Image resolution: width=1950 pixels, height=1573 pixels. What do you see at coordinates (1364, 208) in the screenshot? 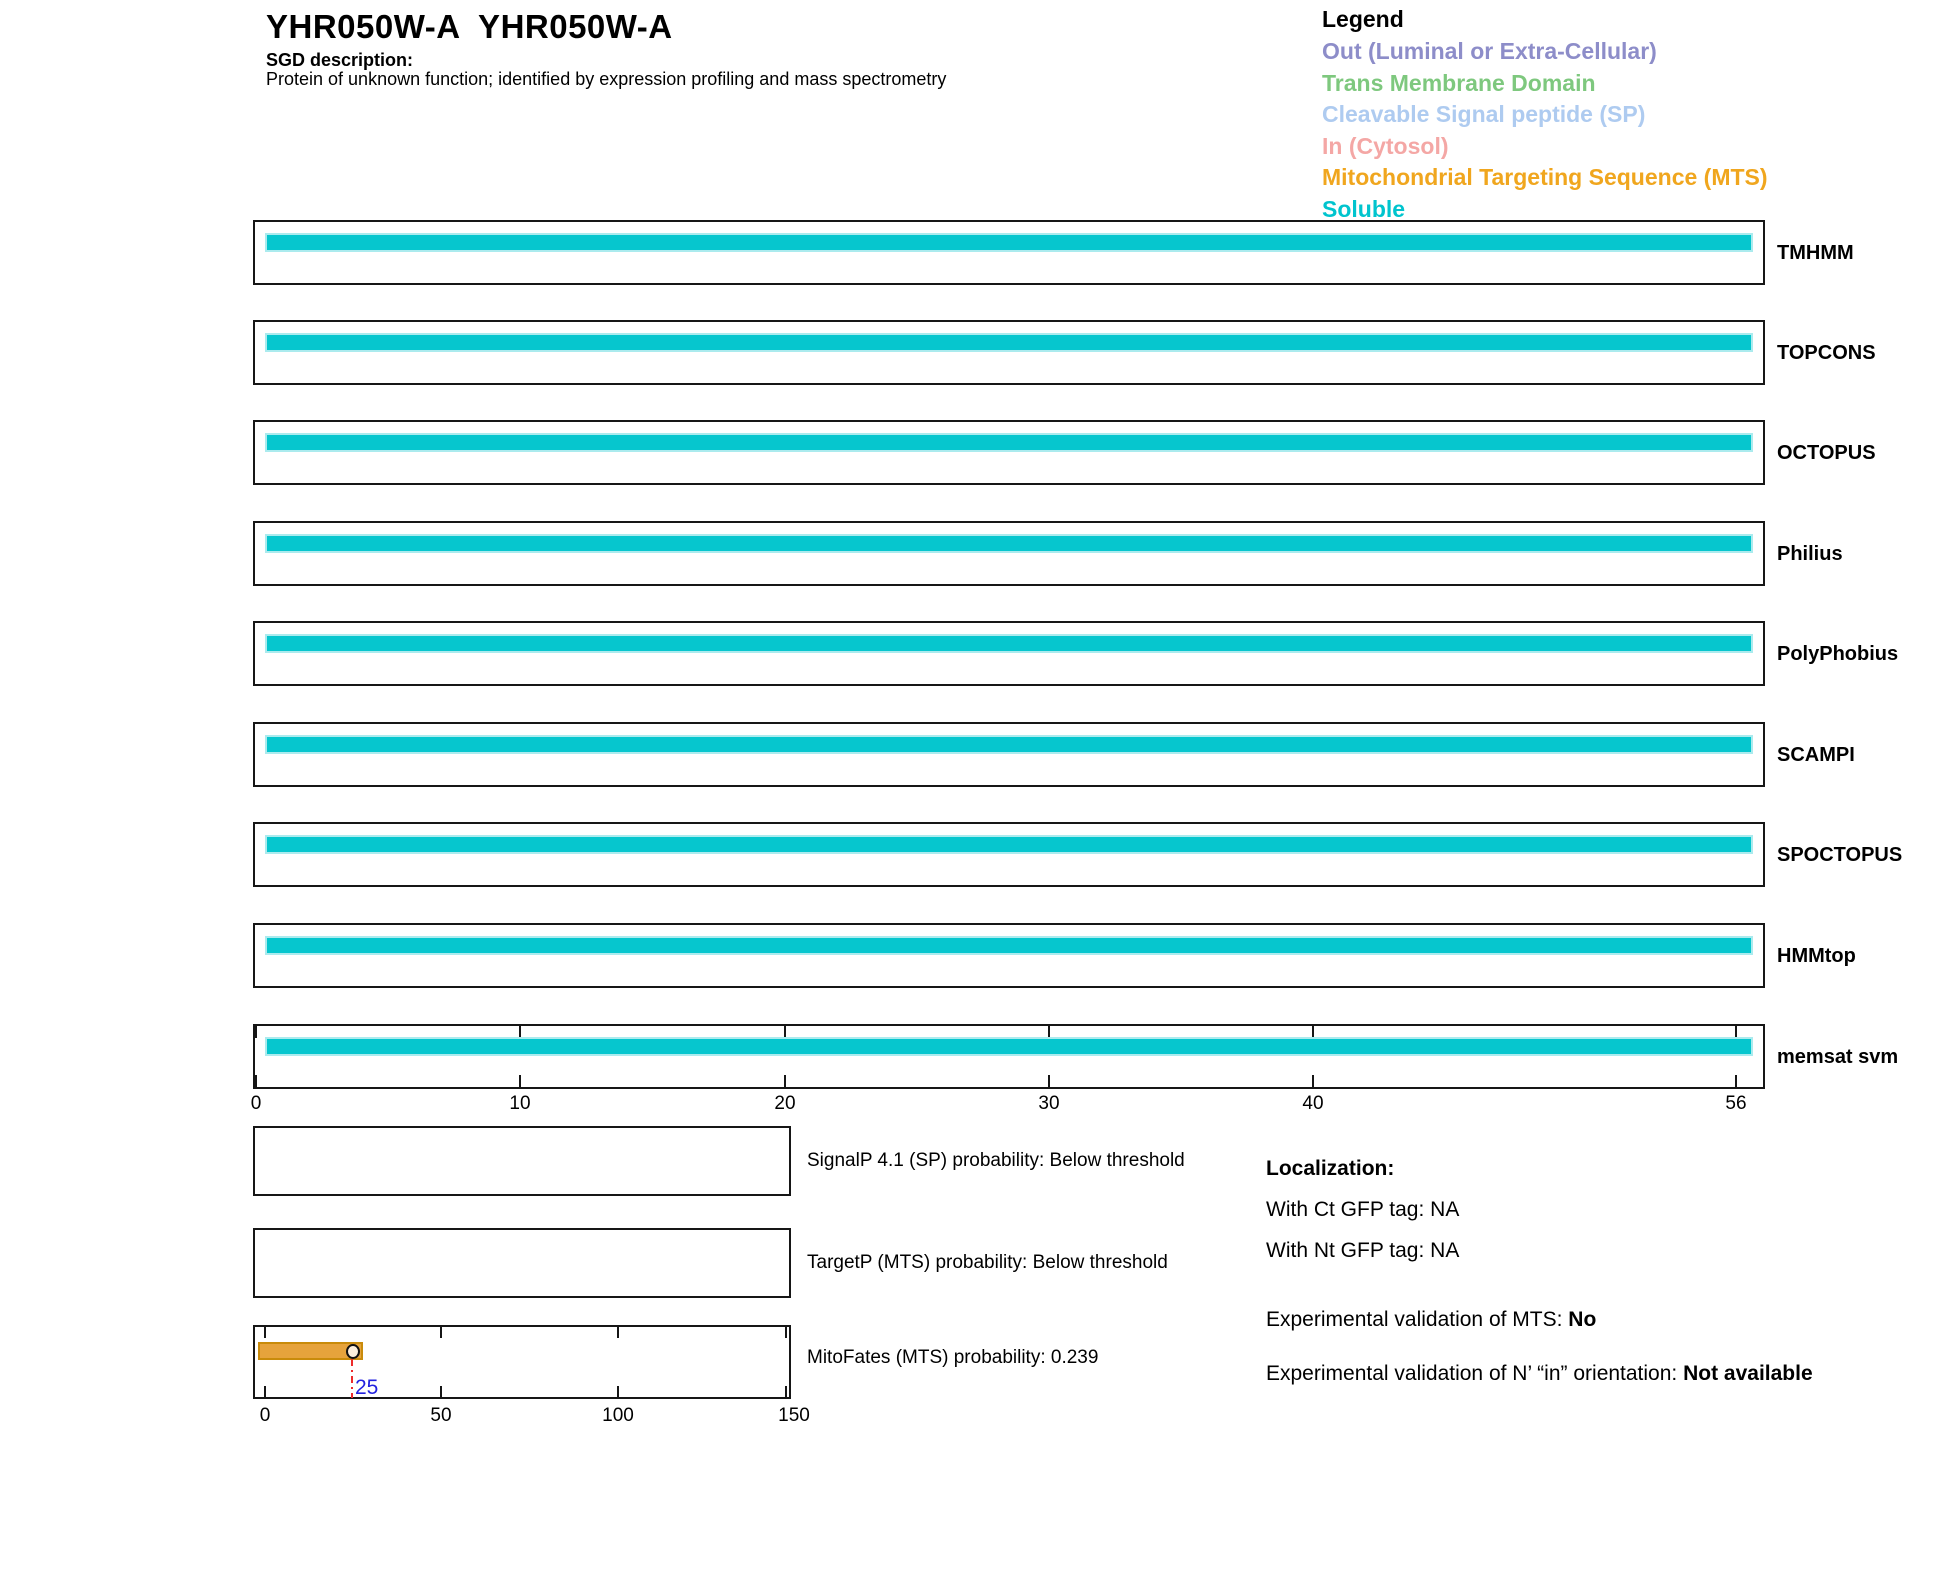
I see `legend-item: Soluble` at bounding box center [1364, 208].